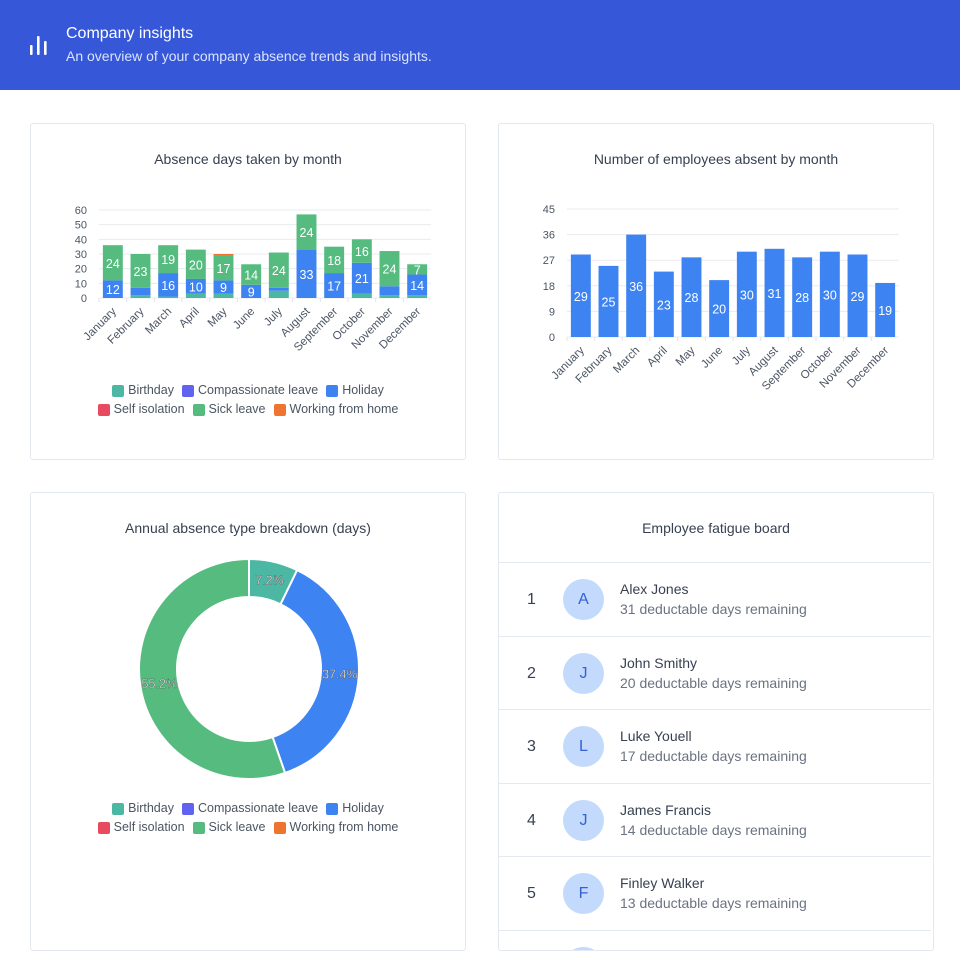  Describe the element at coordinates (666, 809) in the screenshot. I see `employee-name: James Francis` at that location.